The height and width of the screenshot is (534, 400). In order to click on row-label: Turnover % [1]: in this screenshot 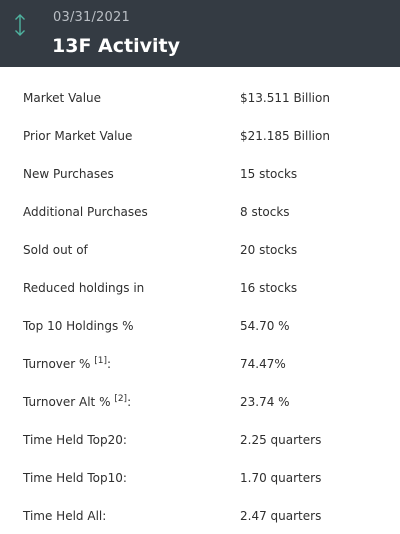, I will do `click(67, 364)`.